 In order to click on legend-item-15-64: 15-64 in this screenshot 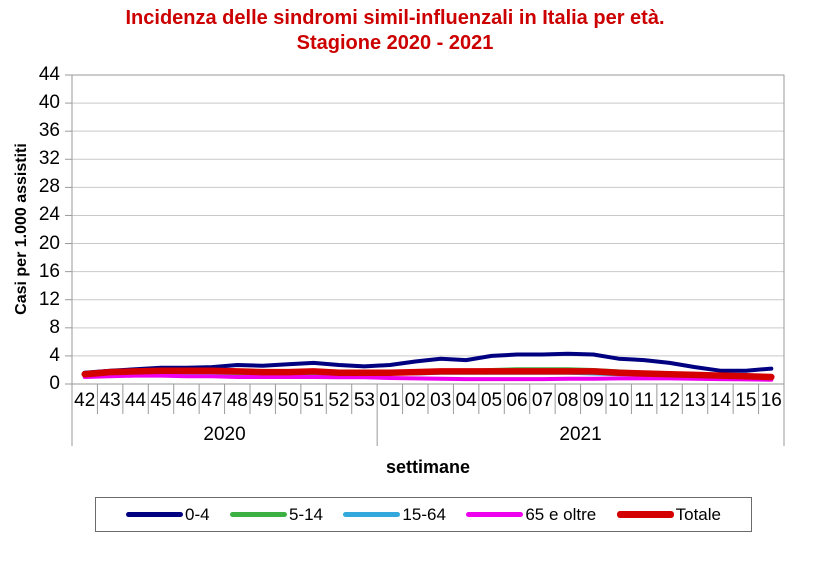, I will do `click(394, 514)`.